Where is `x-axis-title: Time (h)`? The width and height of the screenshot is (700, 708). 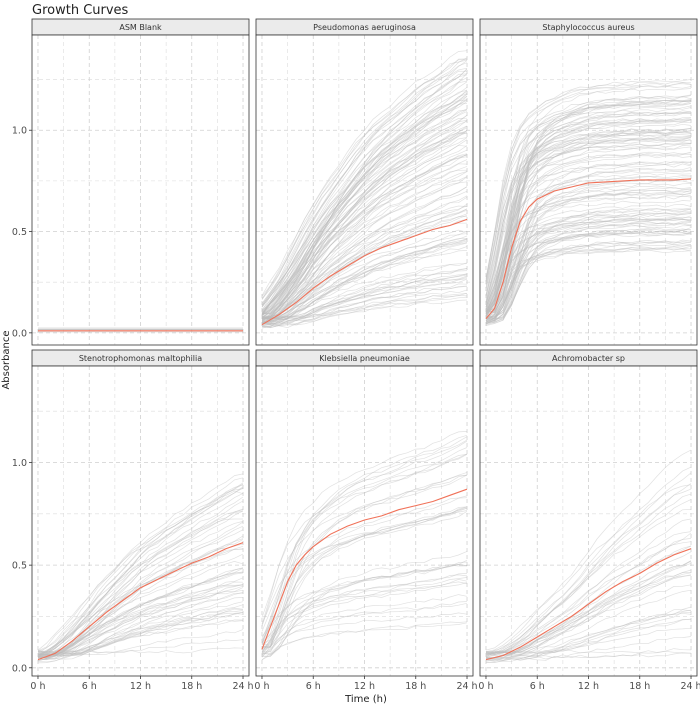
x-axis-title: Time (h) is located at coordinates (365, 699).